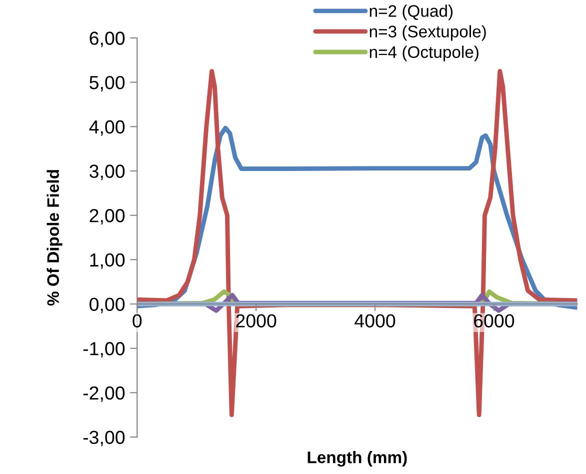 Image resolution: width=586 pixels, height=474 pixels. I want to click on y-tick-label: 0,00, so click(107, 306).